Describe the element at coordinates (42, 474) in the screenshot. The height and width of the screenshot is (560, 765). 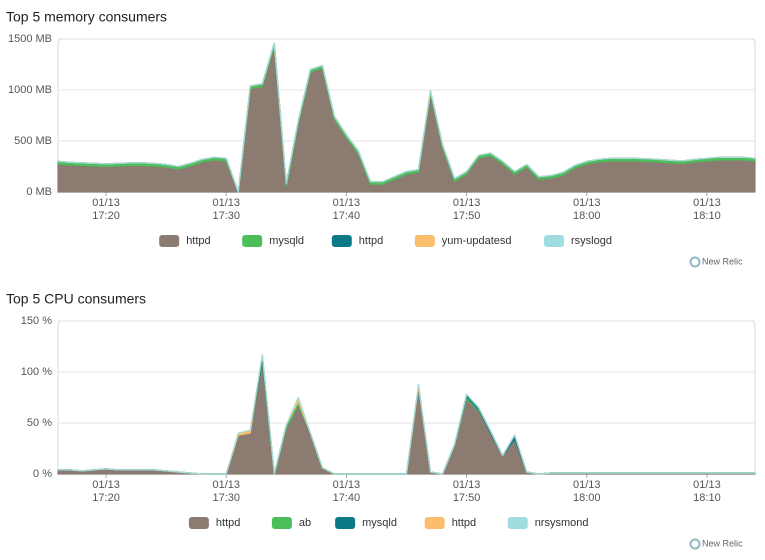
I see `y-tick-label: 0 %` at that location.